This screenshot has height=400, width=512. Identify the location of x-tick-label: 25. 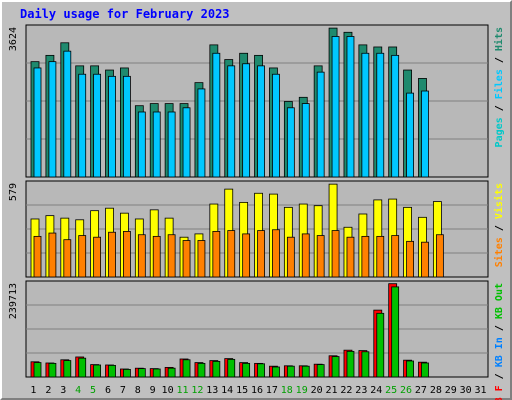
(391, 390).